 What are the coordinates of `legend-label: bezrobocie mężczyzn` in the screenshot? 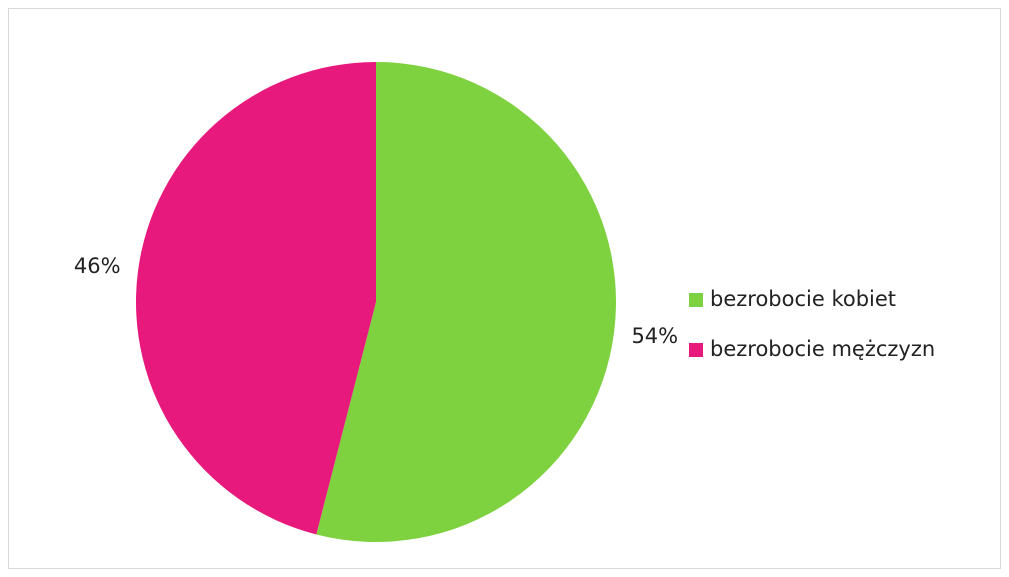 It's located at (822, 349).